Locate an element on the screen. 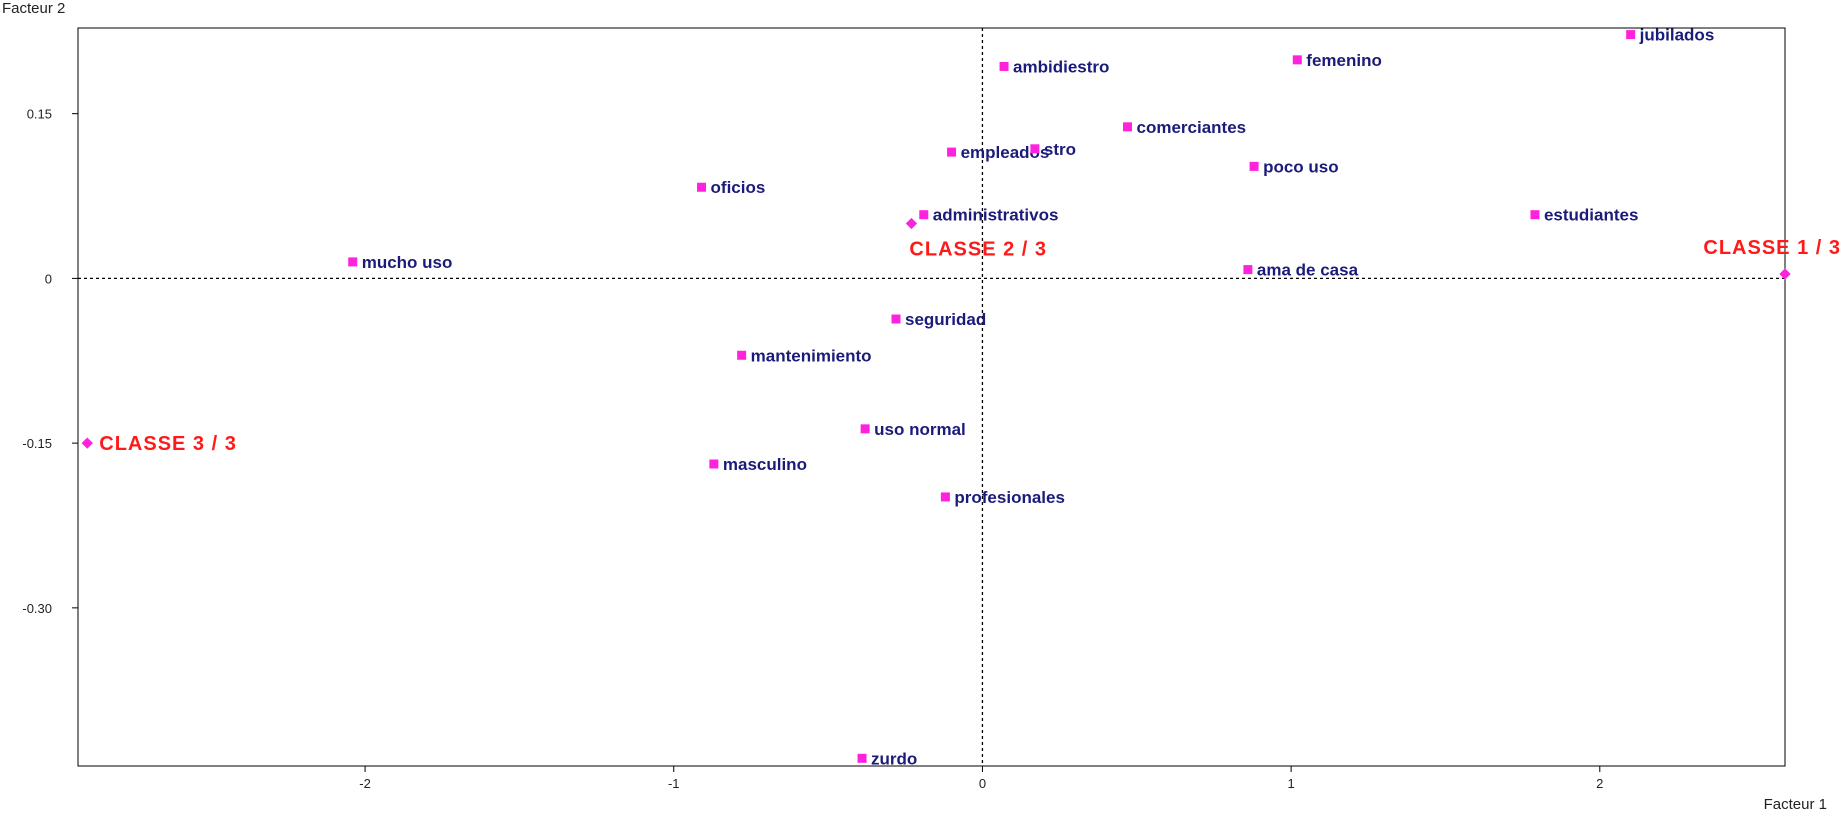 The height and width of the screenshot is (816, 1843). category-label: zurdo is located at coordinates (894, 758).